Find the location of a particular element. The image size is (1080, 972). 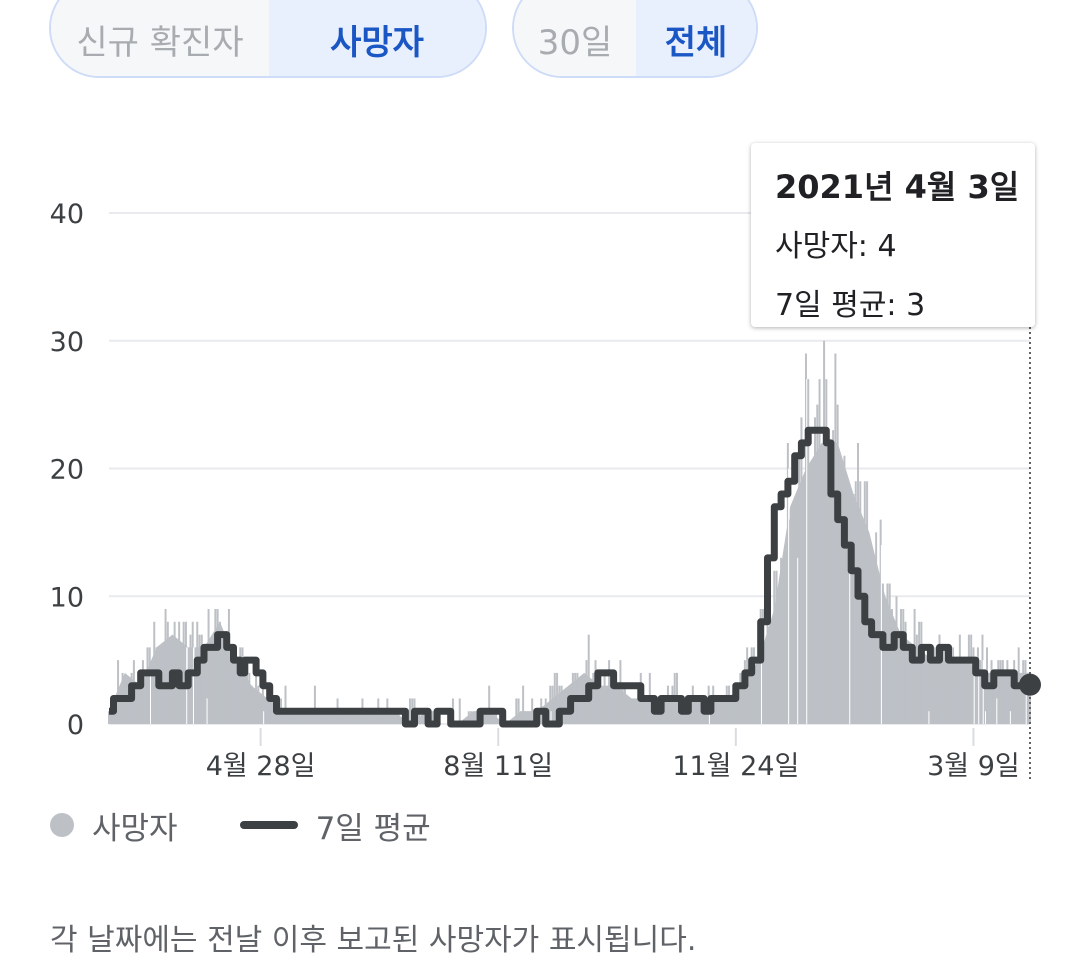

chart-legend: 사망자 7일 평균 is located at coordinates (240, 825).